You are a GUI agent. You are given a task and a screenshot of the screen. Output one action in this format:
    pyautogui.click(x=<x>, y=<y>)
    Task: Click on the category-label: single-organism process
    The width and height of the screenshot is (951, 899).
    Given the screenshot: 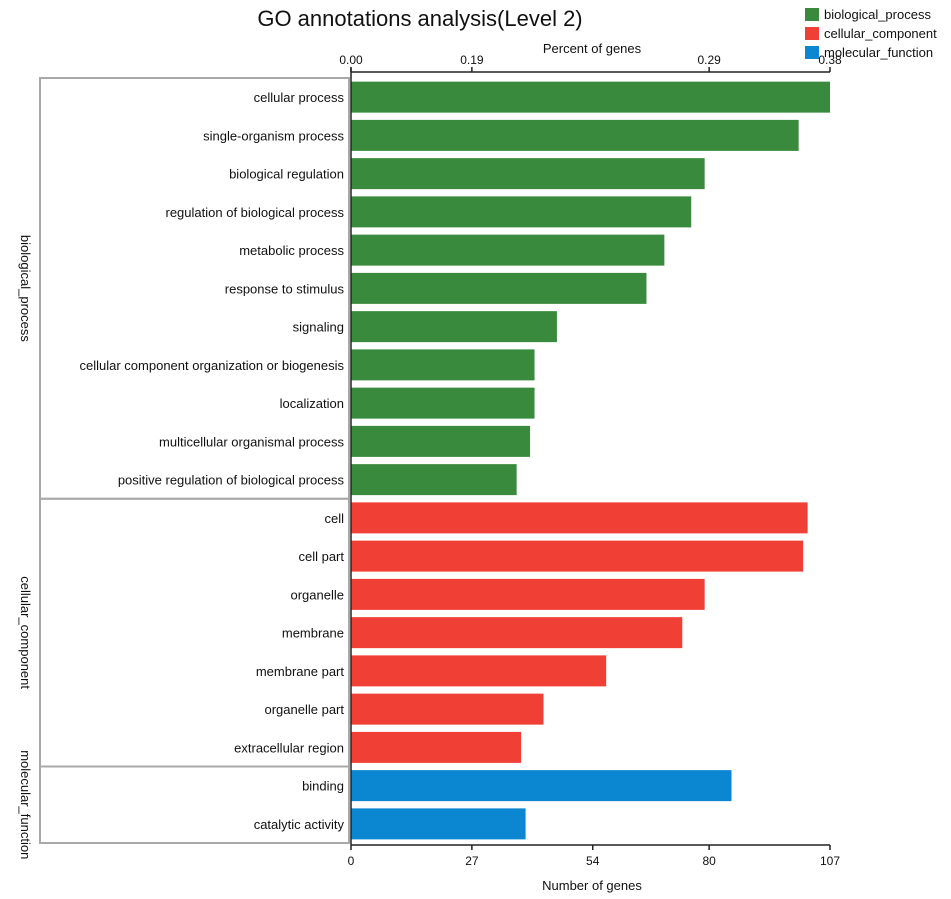 What is the action you would take?
    pyautogui.click(x=273, y=135)
    